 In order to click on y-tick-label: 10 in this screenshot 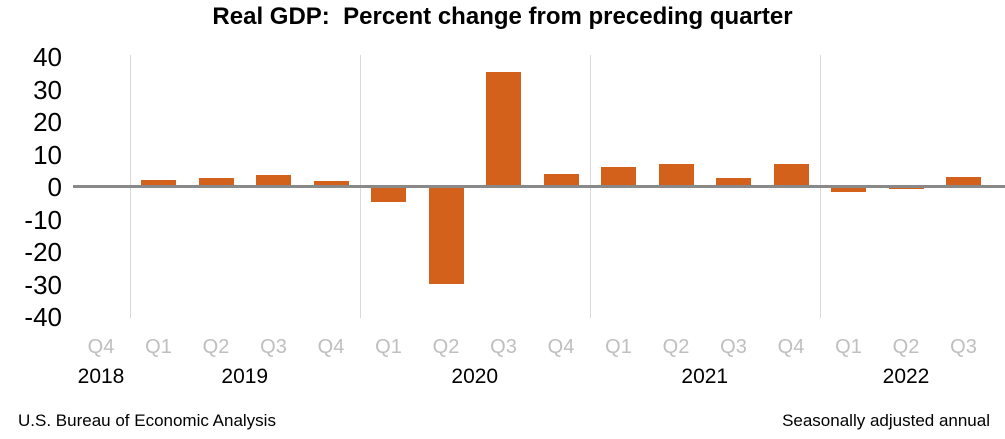, I will do `click(47, 154)`.